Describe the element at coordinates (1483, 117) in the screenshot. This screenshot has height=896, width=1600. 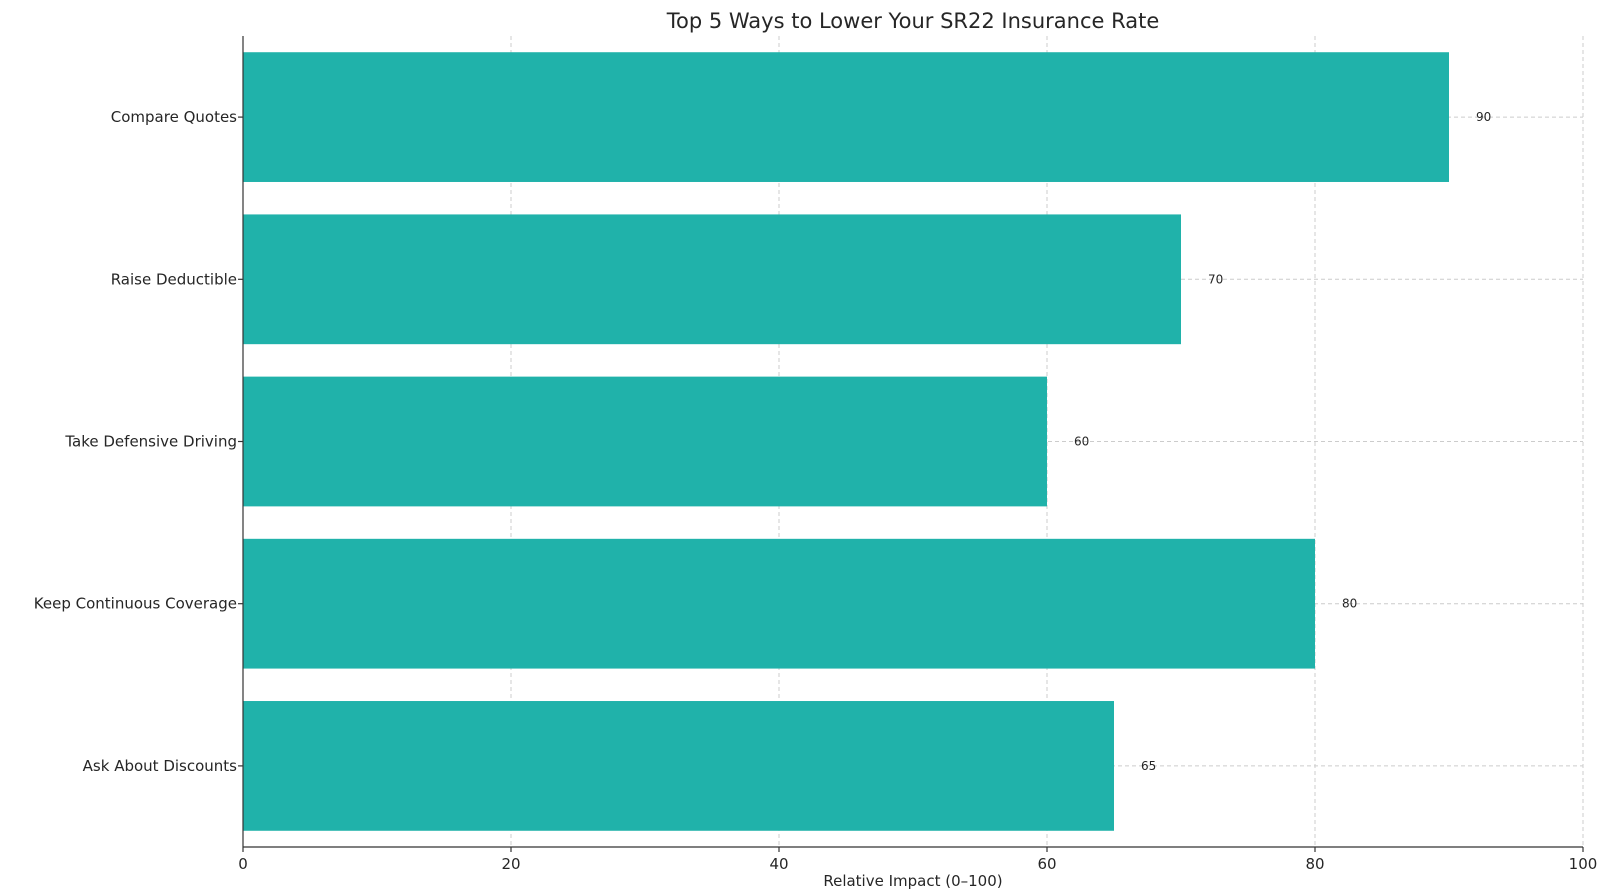
I see `data-label: 90` at that location.